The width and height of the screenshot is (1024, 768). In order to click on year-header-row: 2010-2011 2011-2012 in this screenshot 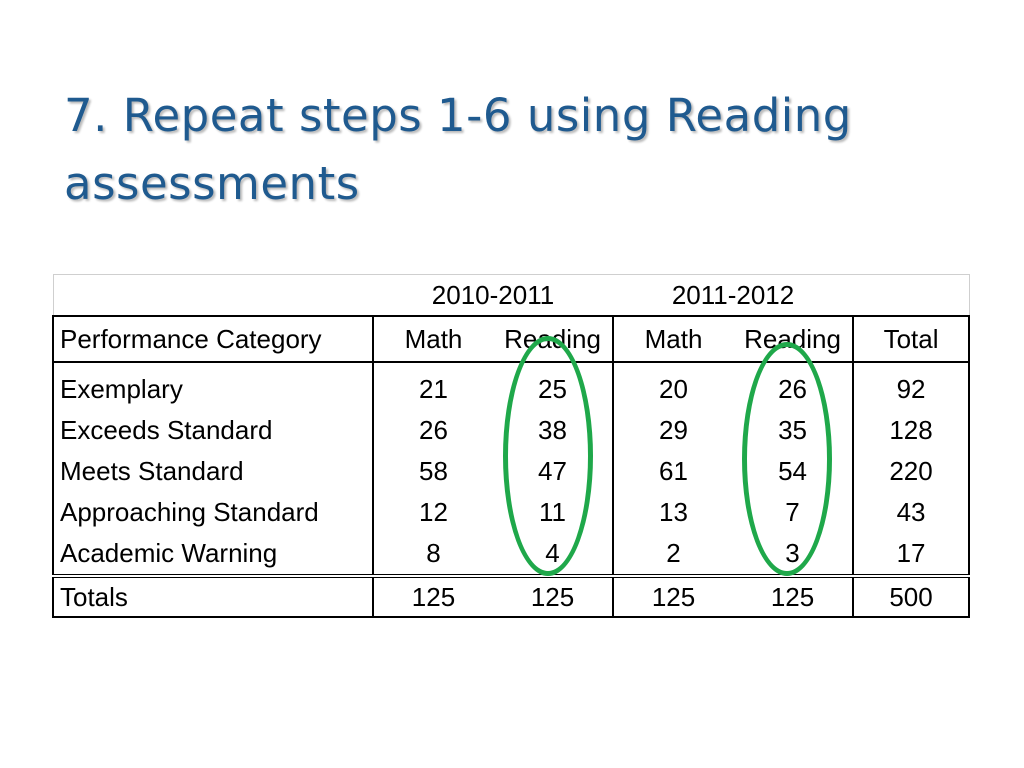, I will do `click(511, 295)`.